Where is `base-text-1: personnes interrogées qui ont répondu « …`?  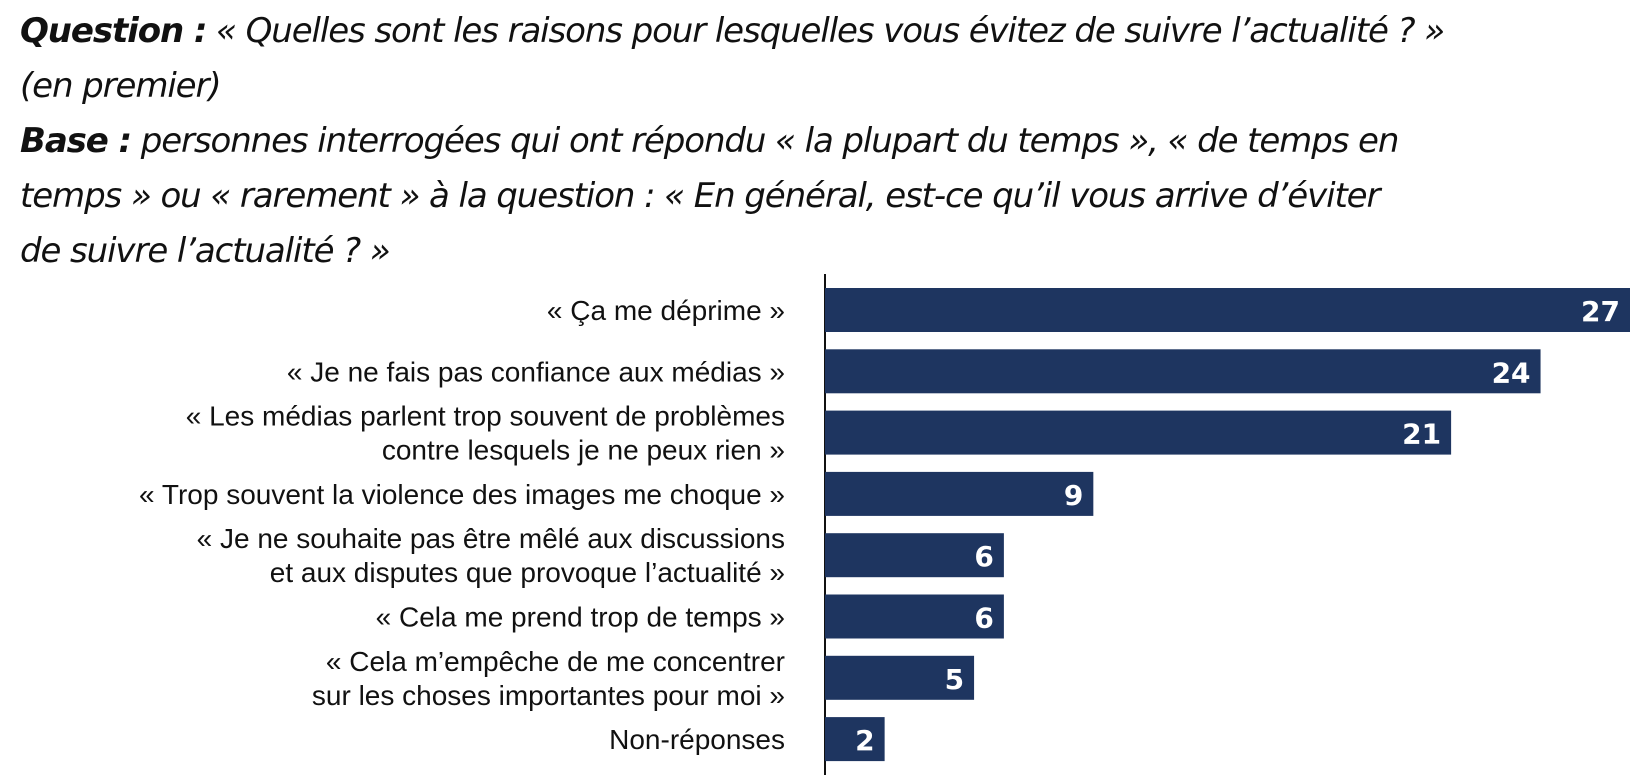
base-text-1: personnes interrogées qui ont répondu « … is located at coordinates (770, 141).